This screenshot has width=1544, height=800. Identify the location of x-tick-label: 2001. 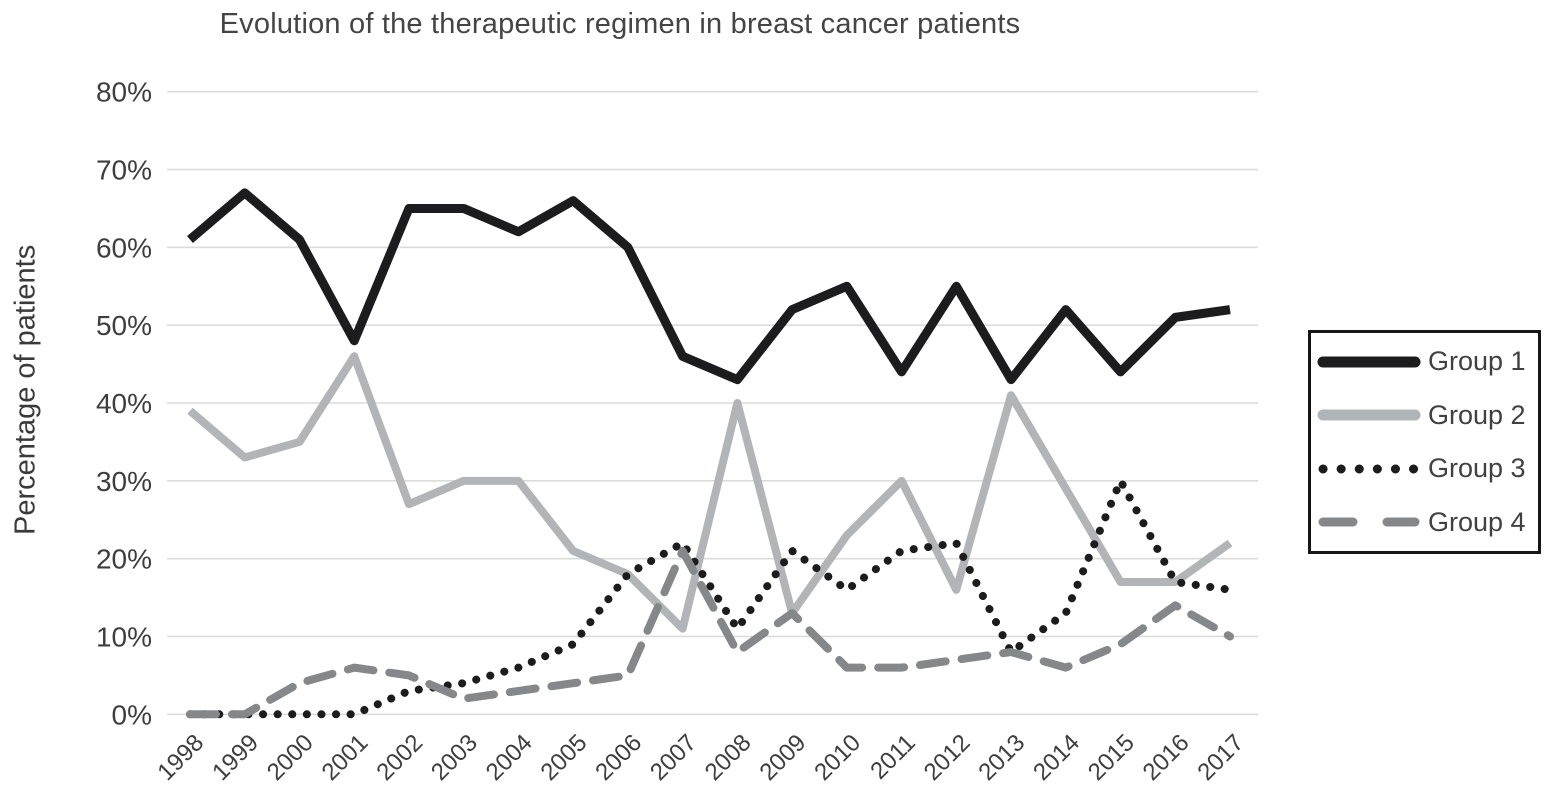
(345, 757).